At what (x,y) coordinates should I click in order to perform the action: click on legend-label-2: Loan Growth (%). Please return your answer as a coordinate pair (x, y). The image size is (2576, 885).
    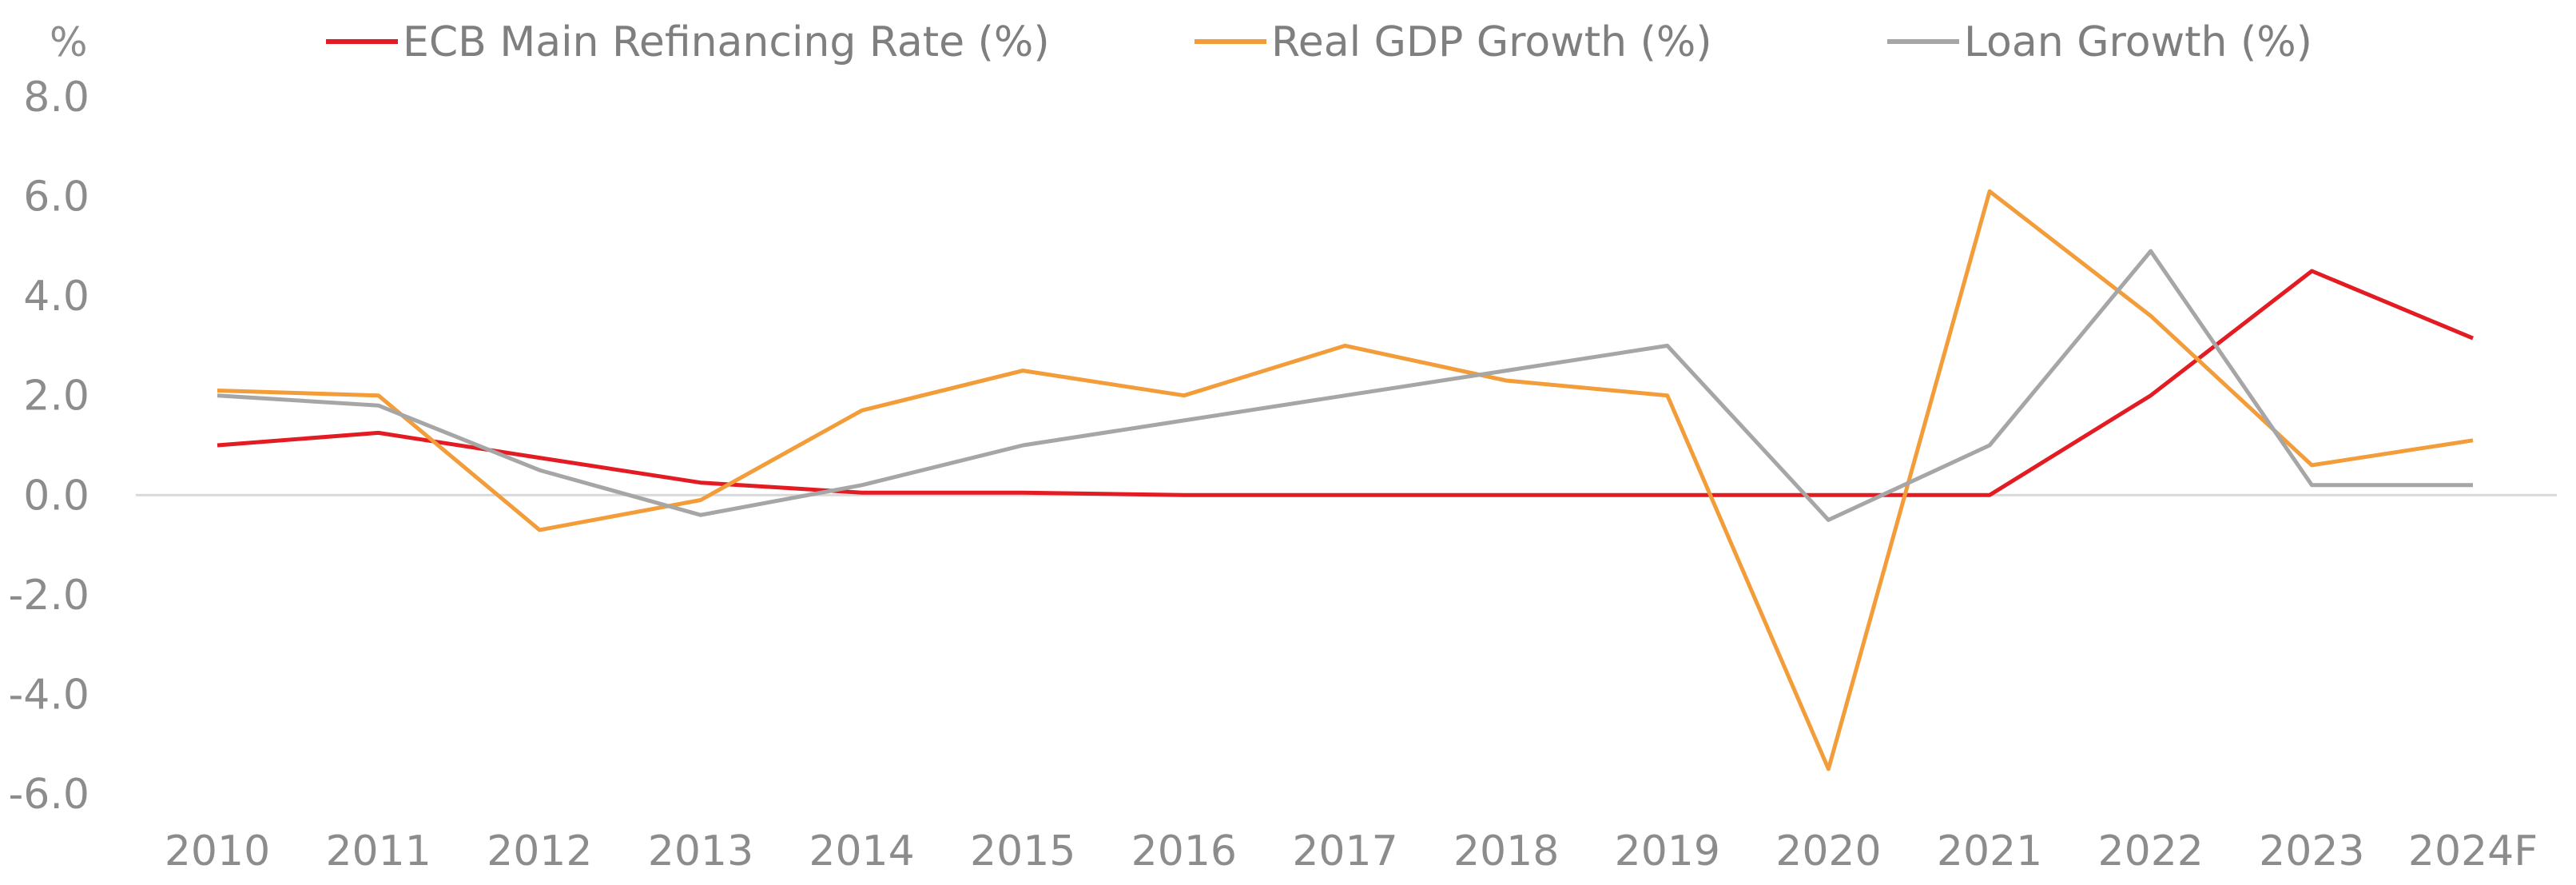
    Looking at the image, I should click on (2138, 42).